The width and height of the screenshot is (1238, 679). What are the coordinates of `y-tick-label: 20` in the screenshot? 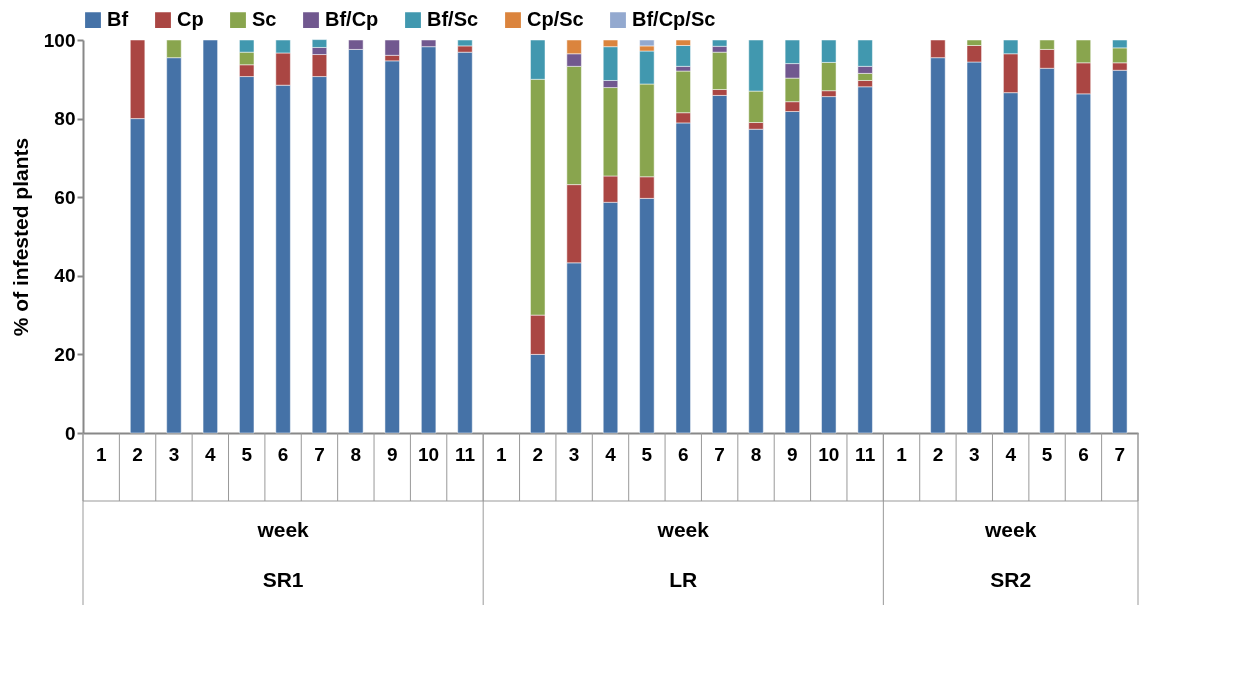 It's located at (65, 354).